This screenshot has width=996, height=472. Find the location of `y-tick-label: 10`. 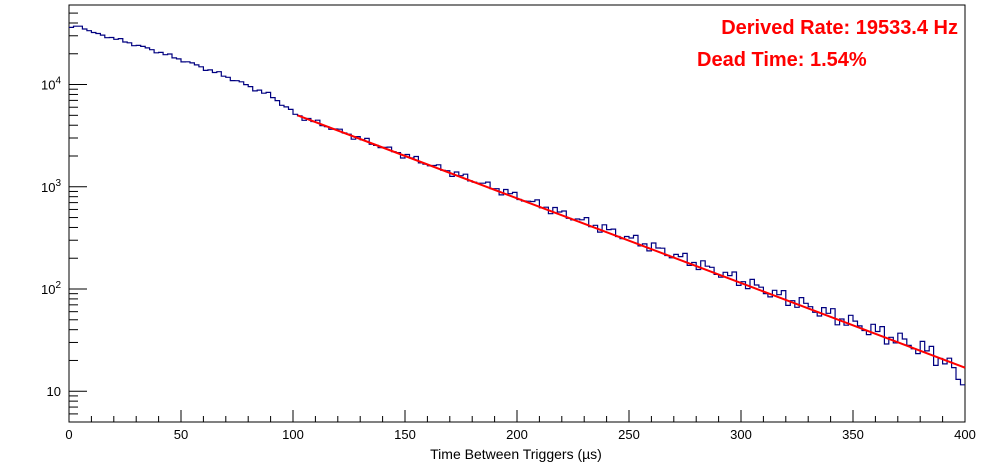

y-tick-label: 10 is located at coordinates (54, 391).